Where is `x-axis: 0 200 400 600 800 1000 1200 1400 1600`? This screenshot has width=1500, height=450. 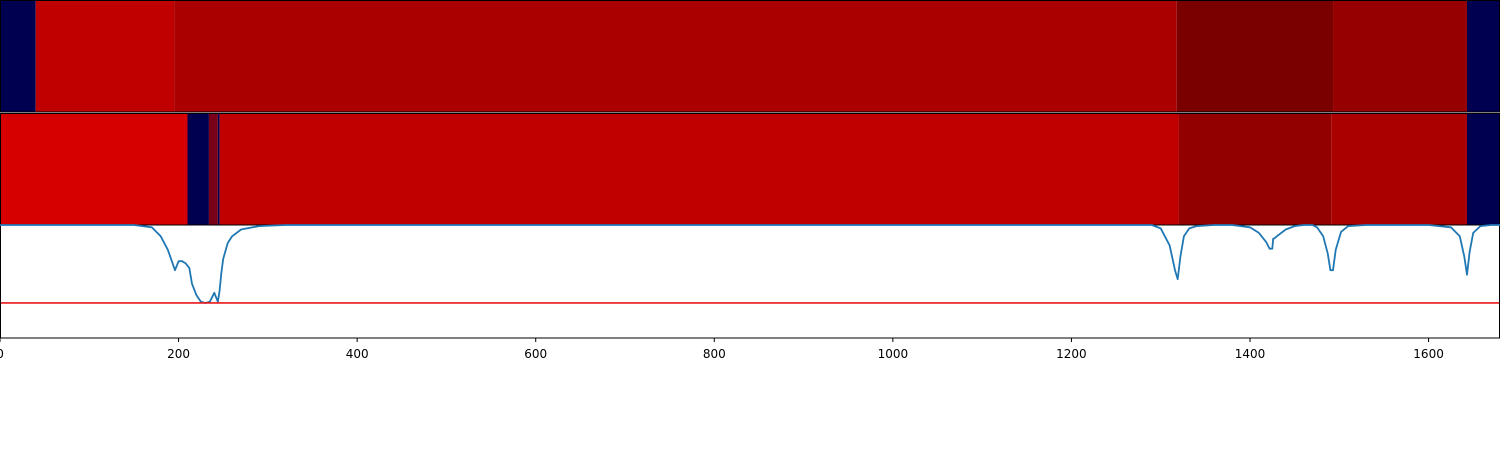 x-axis: 0 200 400 600 800 1000 1200 1400 1600 is located at coordinates (722, 349).